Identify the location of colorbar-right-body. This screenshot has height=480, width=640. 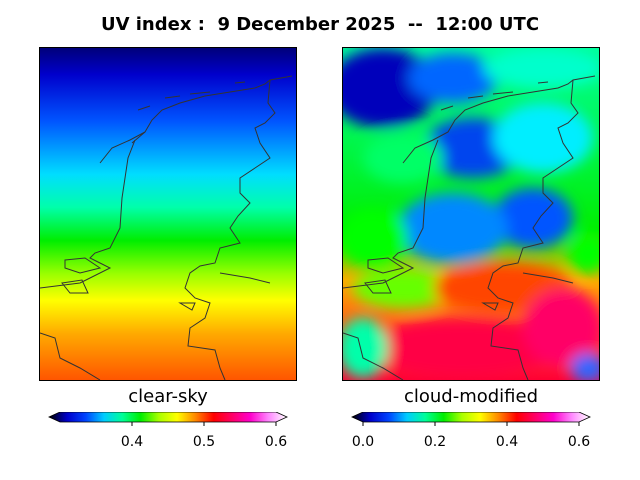
(471, 417).